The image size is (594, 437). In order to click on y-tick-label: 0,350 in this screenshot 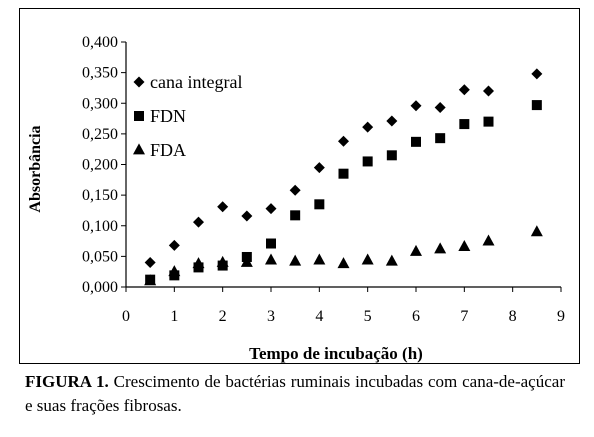, I will do `click(100, 73)`.